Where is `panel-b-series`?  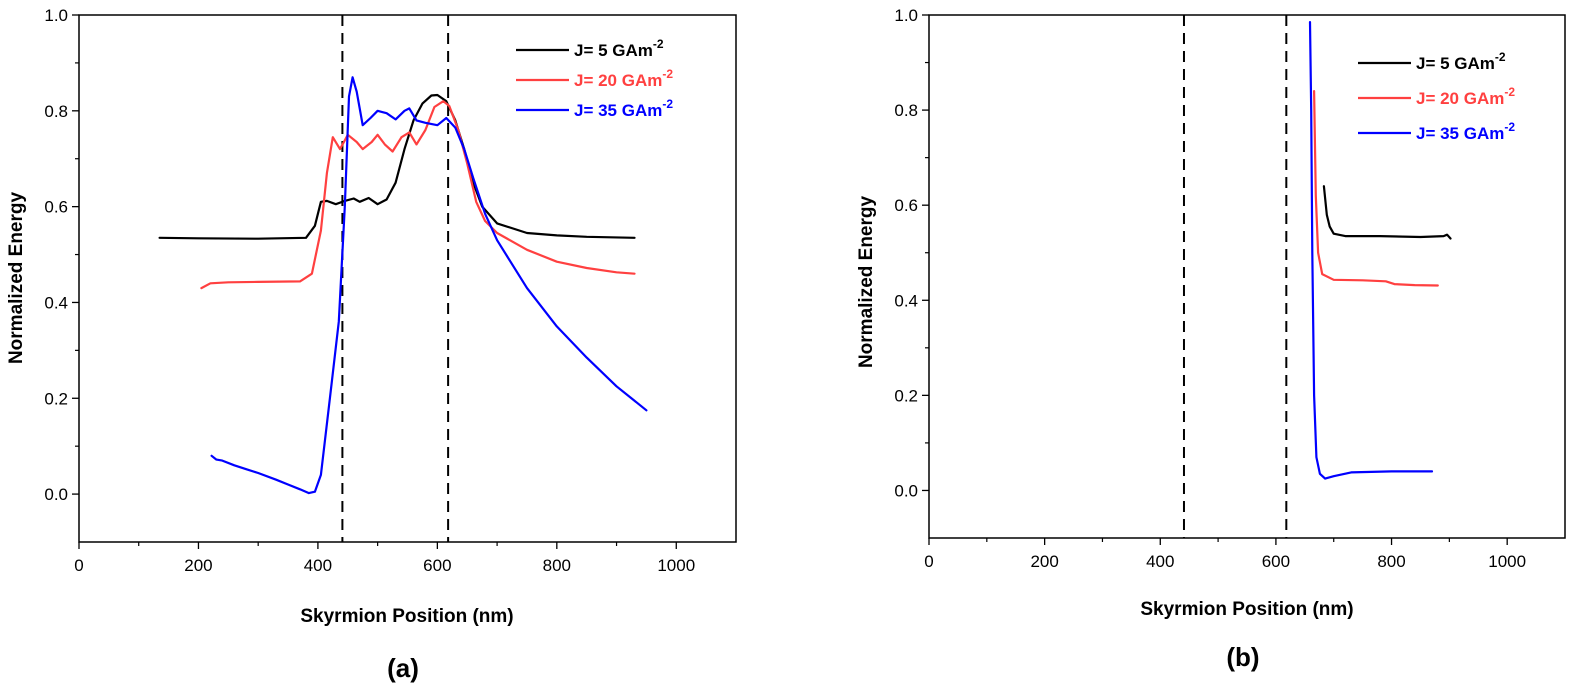 panel-b-series is located at coordinates (1380, 250).